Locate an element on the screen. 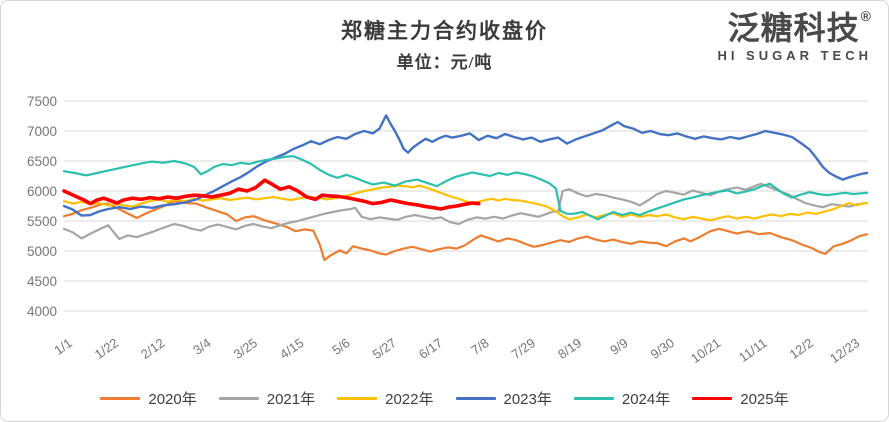  series-line-2024年 is located at coordinates (465, 188).